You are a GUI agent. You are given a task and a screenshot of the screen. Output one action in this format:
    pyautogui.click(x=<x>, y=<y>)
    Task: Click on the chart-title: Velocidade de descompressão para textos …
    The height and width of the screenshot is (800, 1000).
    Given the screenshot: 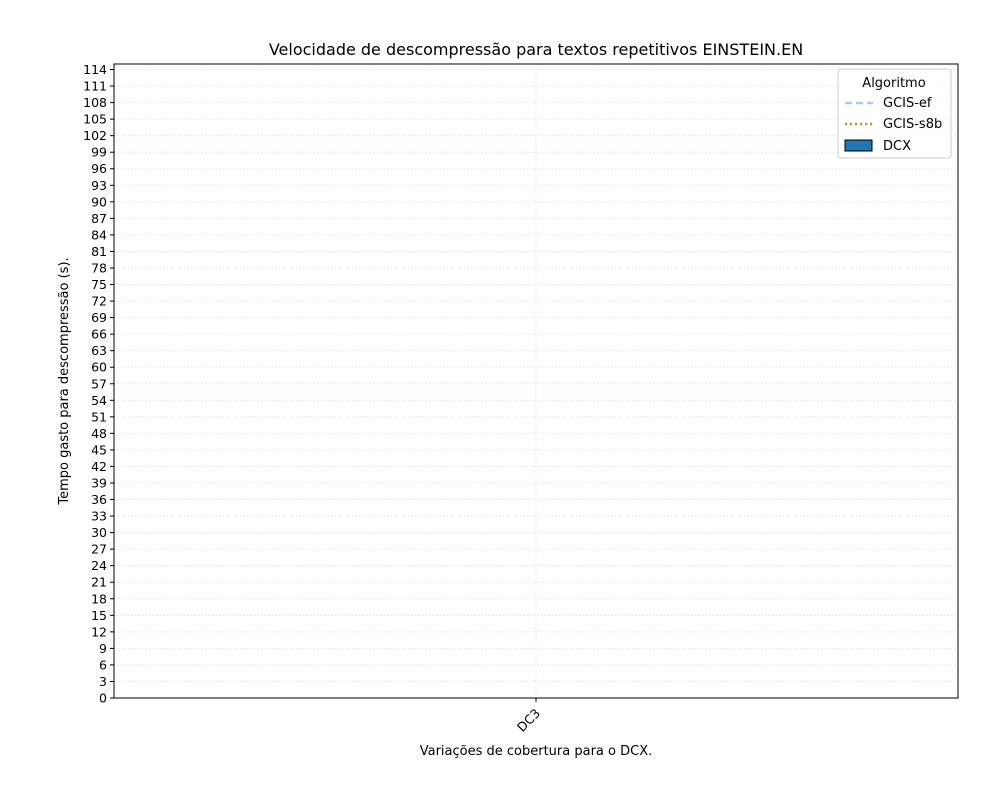 What is the action you would take?
    pyautogui.click(x=536, y=49)
    